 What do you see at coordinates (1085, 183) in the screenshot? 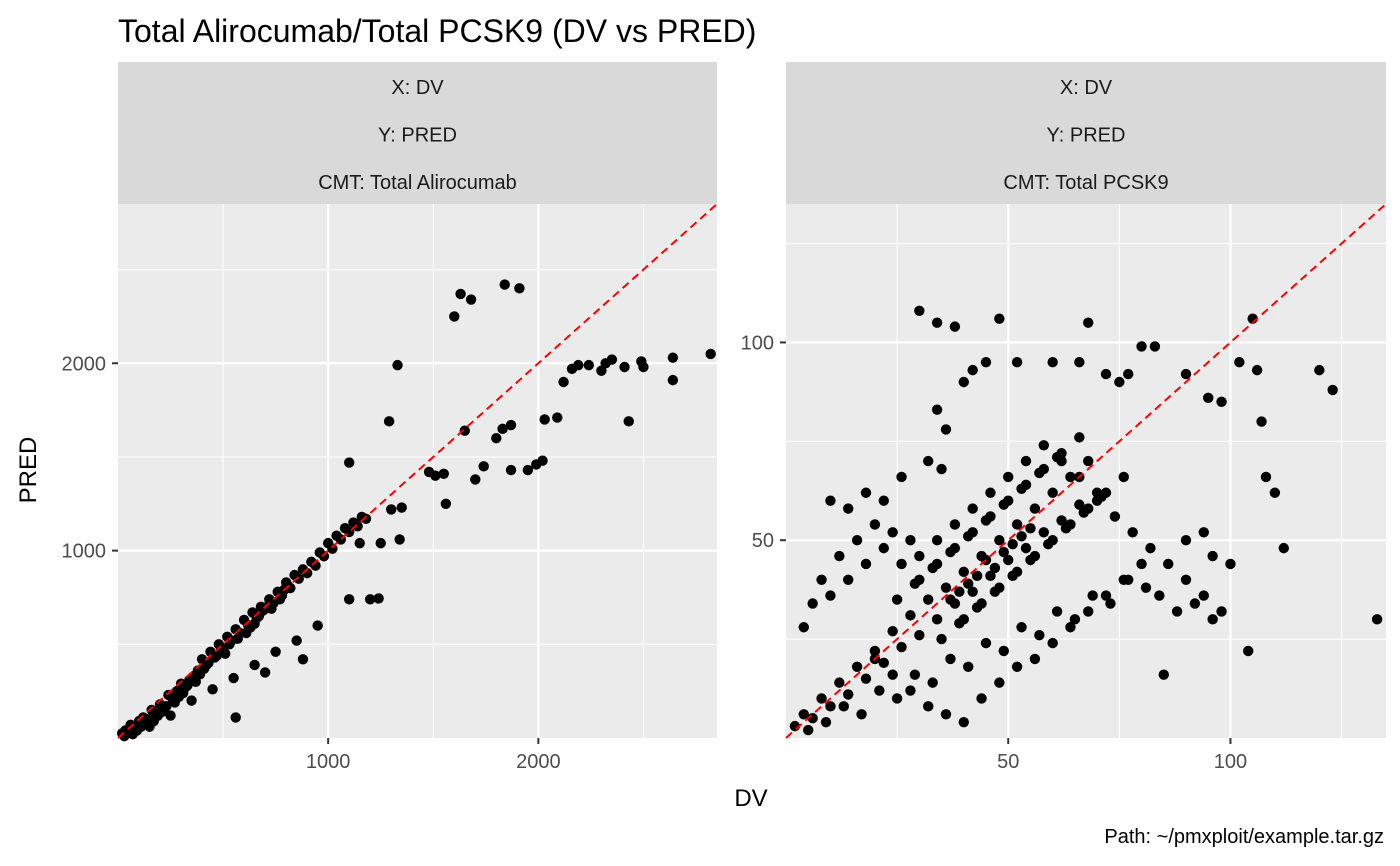
I see `facet-strip-label: CMT: Total PCSK9` at bounding box center [1085, 183].